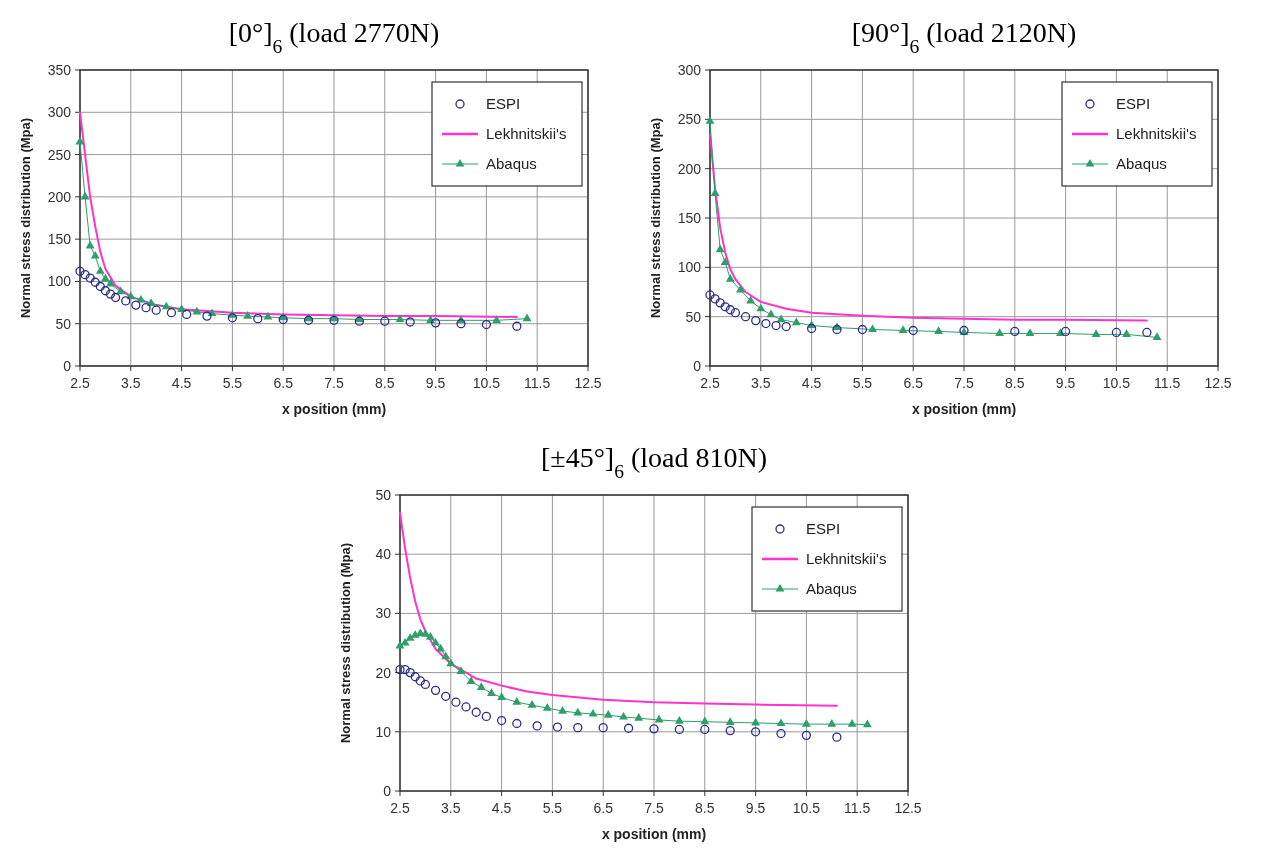 This screenshot has height=855, width=1264. Describe the element at coordinates (131, 383) in the screenshot. I see `x-tick-label: 3.5` at that location.